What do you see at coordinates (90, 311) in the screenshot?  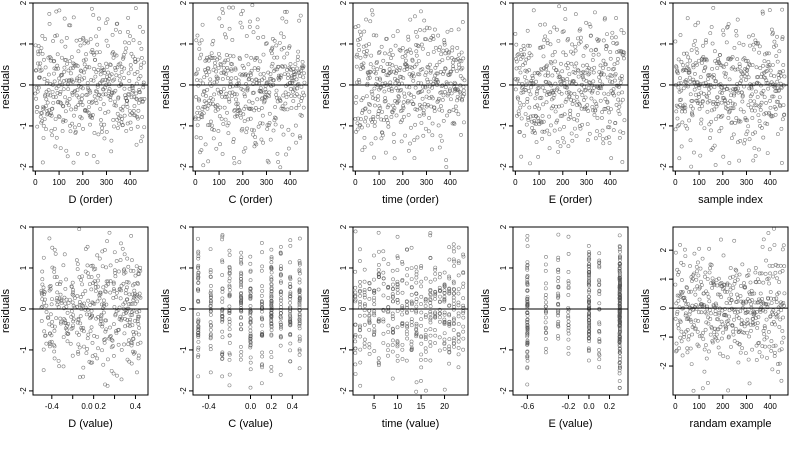 I see `plot-frame` at bounding box center [90, 311].